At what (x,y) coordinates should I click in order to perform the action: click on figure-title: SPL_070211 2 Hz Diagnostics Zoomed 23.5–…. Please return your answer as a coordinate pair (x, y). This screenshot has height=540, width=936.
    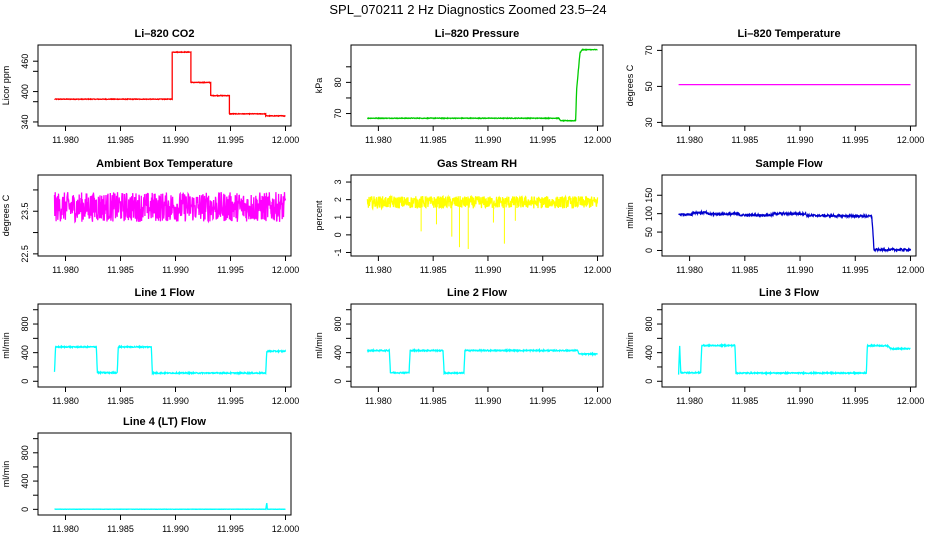
    Looking at the image, I should click on (468, 9).